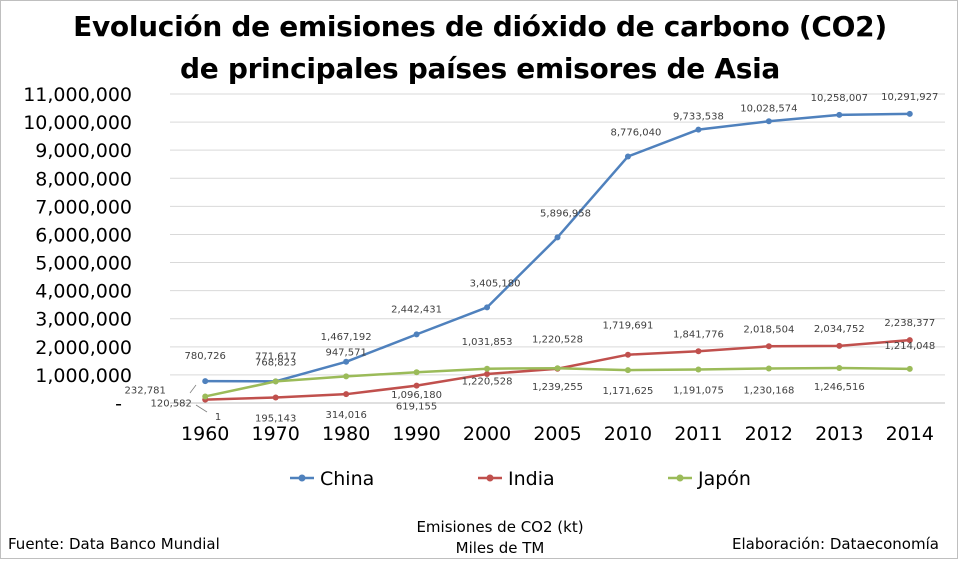  What do you see at coordinates (557, 434) in the screenshot?
I see `x-tick-label: 2005` at bounding box center [557, 434].